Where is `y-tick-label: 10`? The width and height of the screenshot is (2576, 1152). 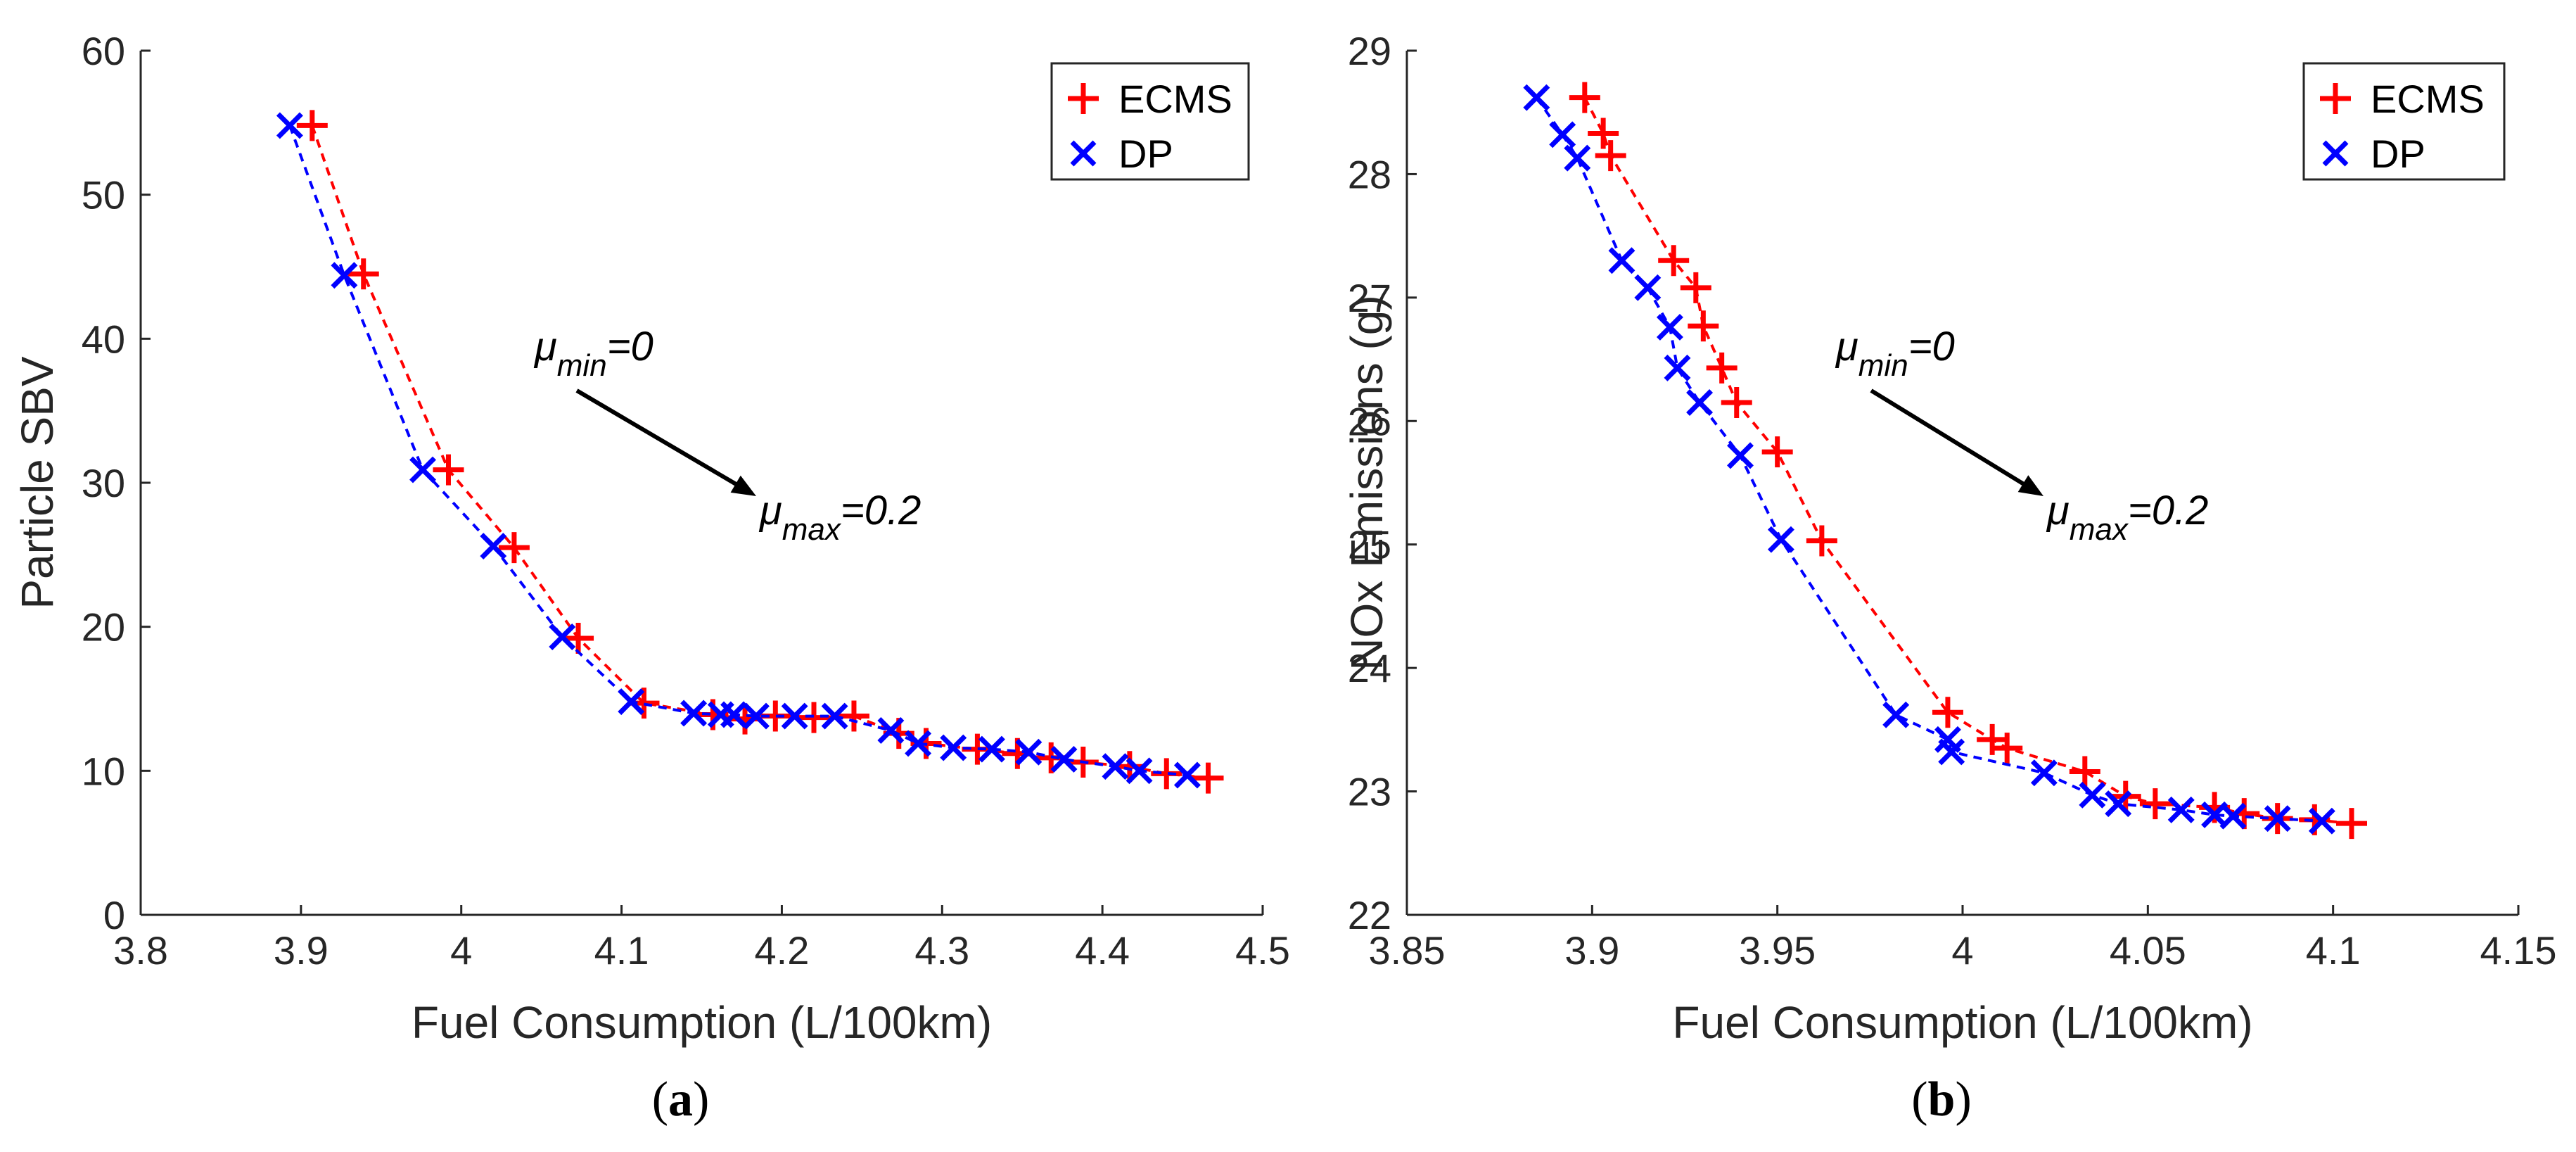
y-tick-label: 10 is located at coordinates (103, 771).